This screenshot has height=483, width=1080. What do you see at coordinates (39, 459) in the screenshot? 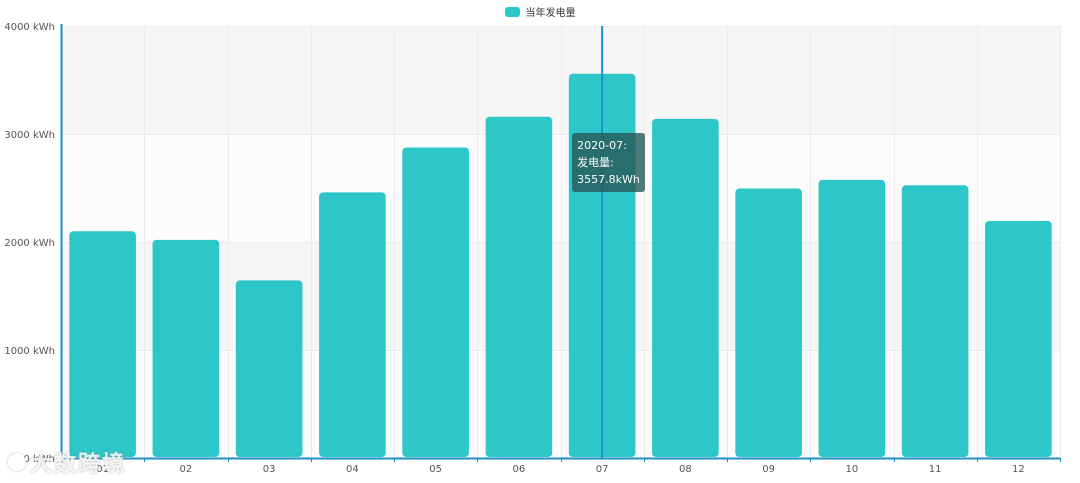
I see `y-tick-label: 0 kWh` at bounding box center [39, 459].